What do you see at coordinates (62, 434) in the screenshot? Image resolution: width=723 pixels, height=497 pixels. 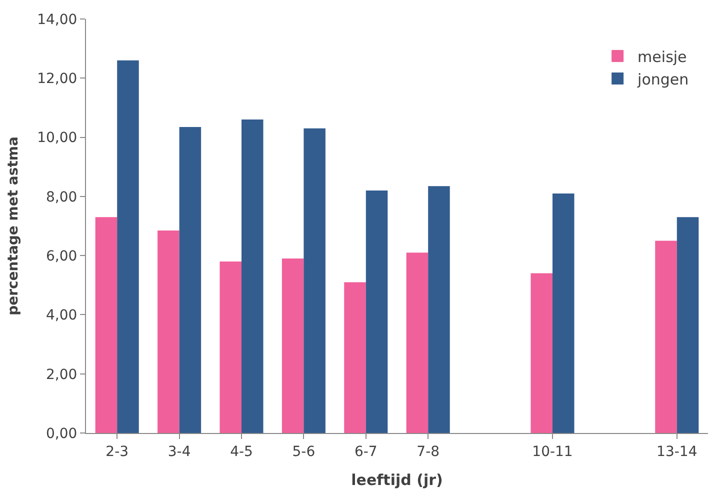 I see `y-tick-label: 0,00` at bounding box center [62, 434].